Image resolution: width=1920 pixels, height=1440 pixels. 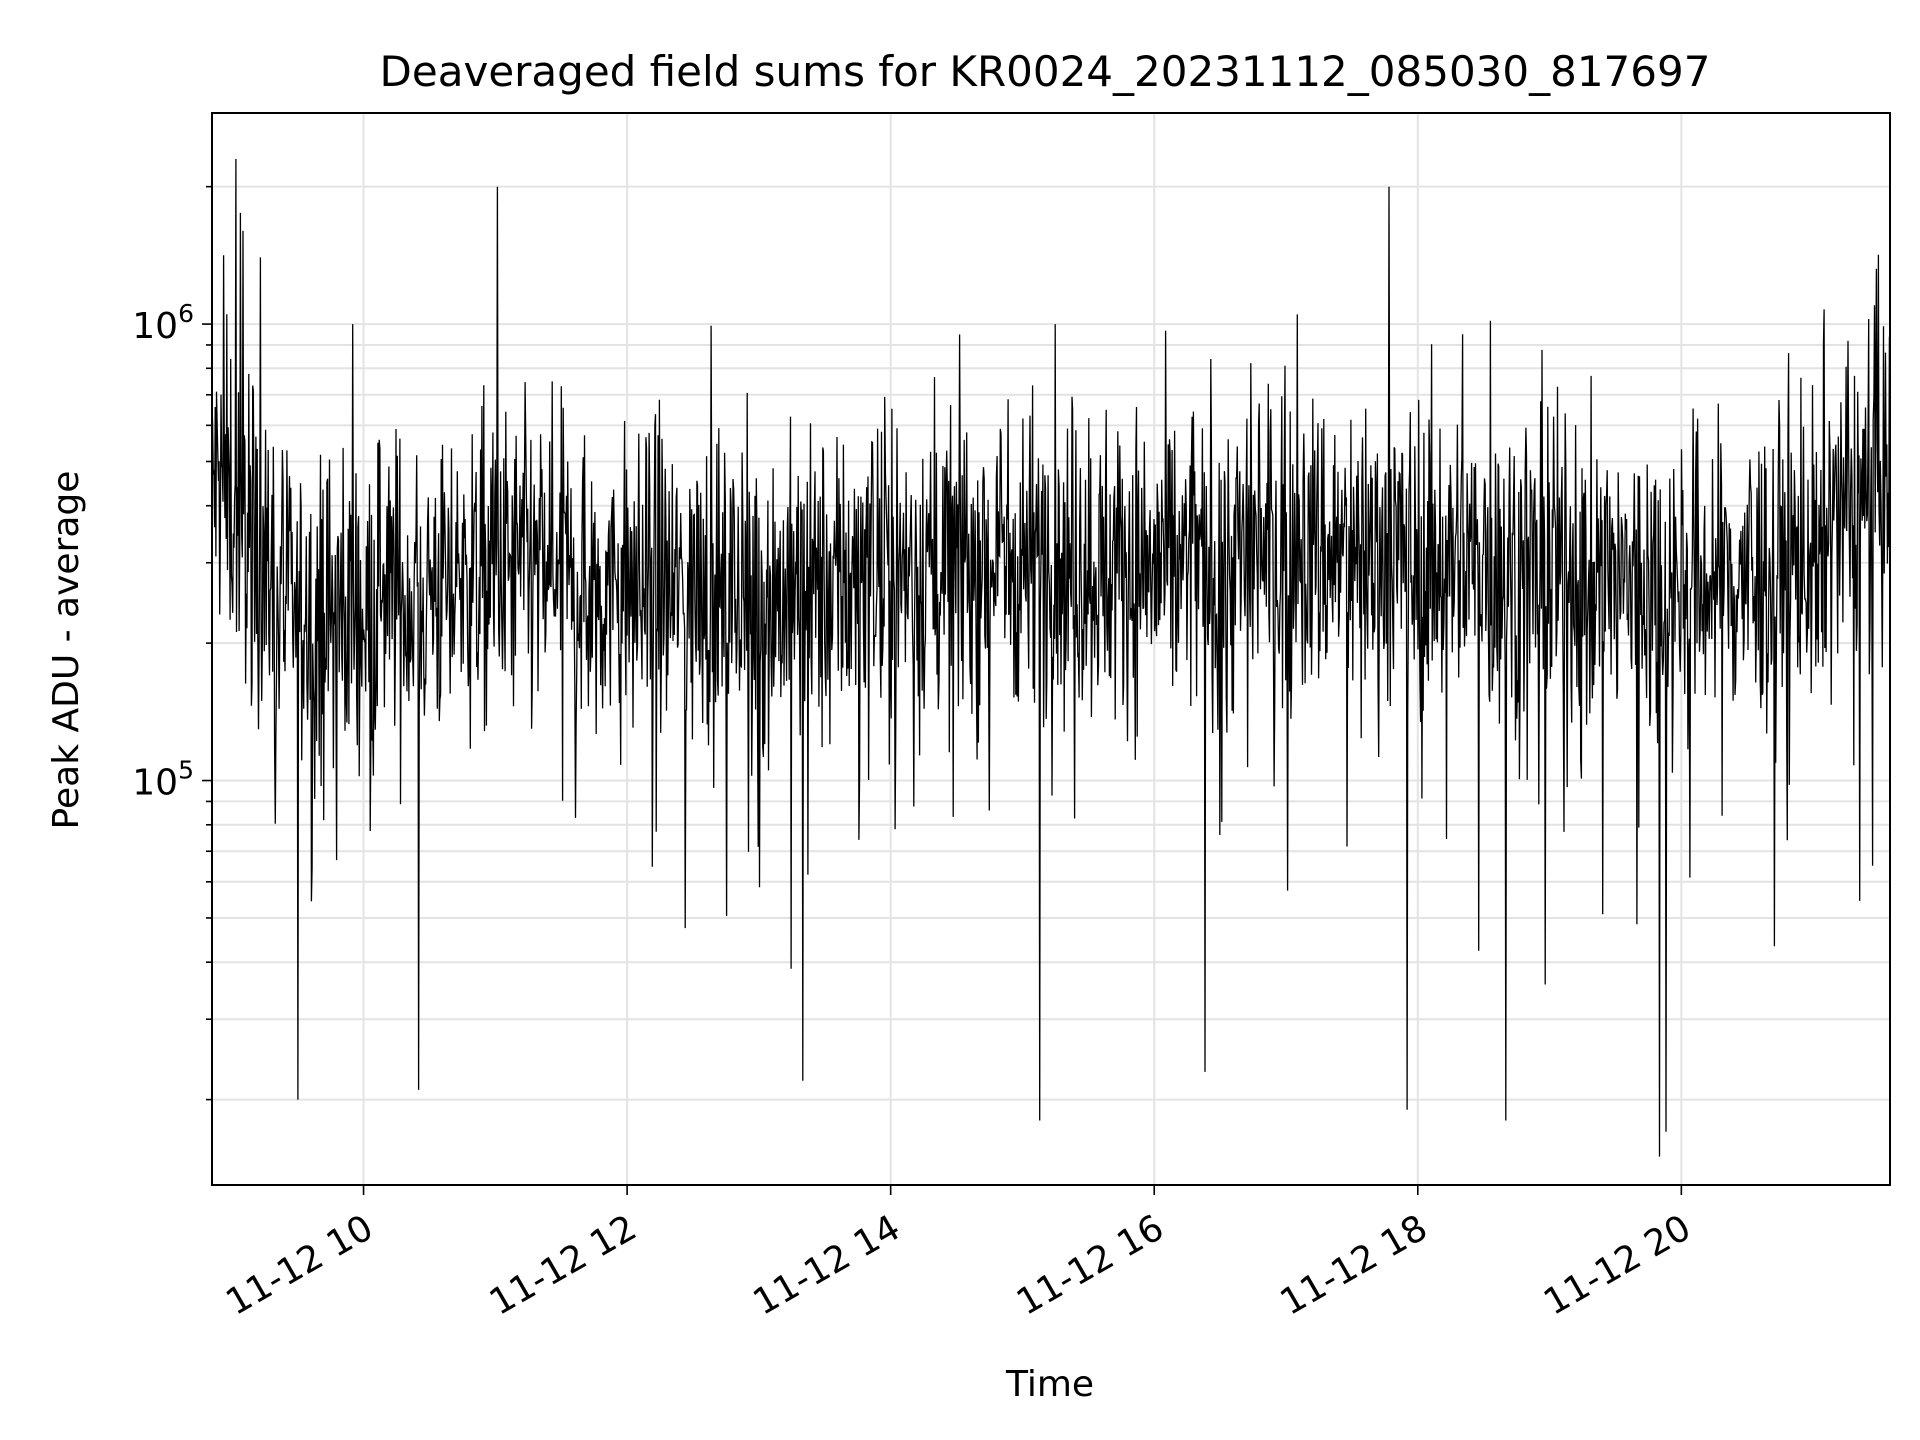 I want to click on y-axis-label: Peak ADU - average, so click(x=66, y=650).